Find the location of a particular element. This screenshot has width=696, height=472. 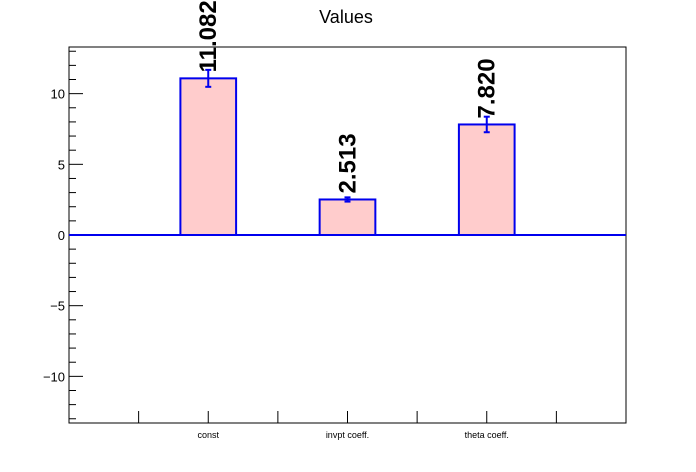

data-label: 2.513 is located at coordinates (348, 163).